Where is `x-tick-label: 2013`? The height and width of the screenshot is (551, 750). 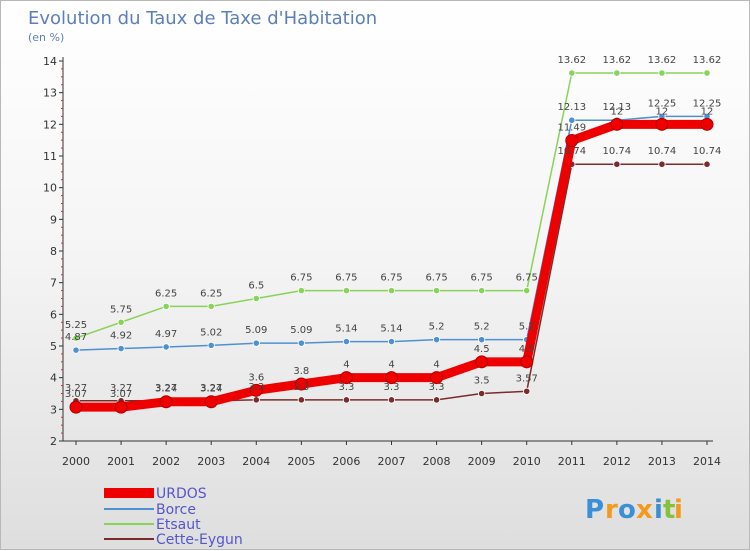 x-tick-label: 2013 is located at coordinates (662, 461).